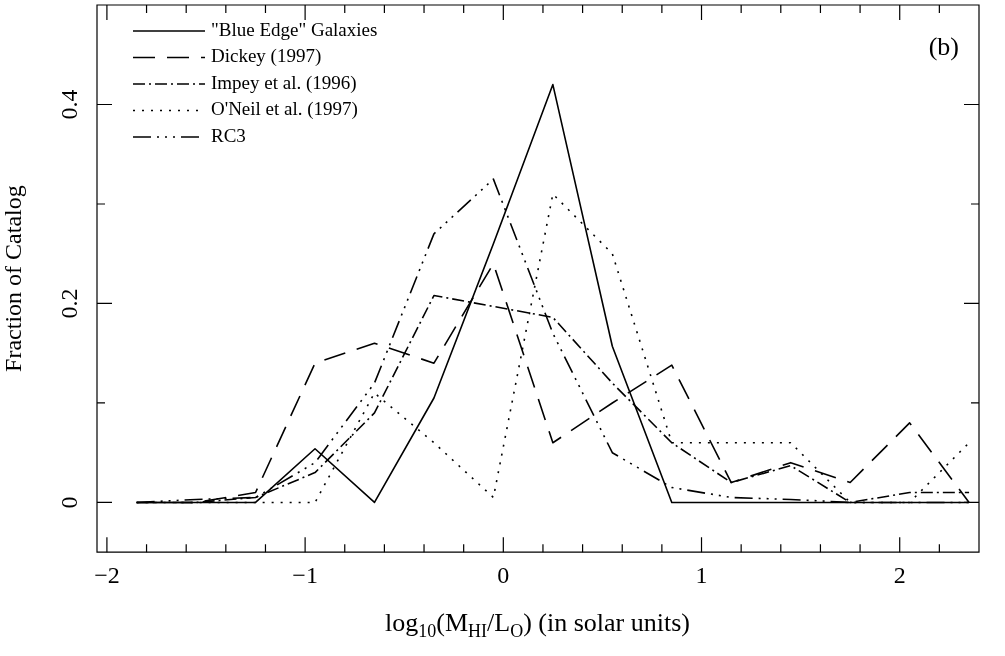 The height and width of the screenshot is (656, 1005). Describe the element at coordinates (266, 56) in the screenshot. I see `legend-label: Dickey (1997)` at that location.